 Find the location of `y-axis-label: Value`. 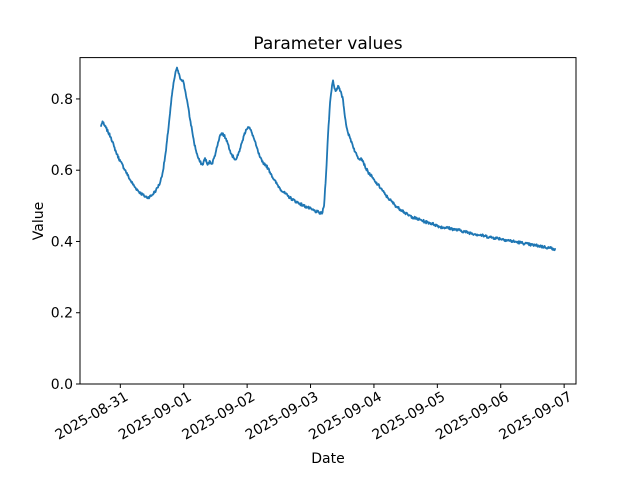

y-axis-label: Value is located at coordinates (39, 221).